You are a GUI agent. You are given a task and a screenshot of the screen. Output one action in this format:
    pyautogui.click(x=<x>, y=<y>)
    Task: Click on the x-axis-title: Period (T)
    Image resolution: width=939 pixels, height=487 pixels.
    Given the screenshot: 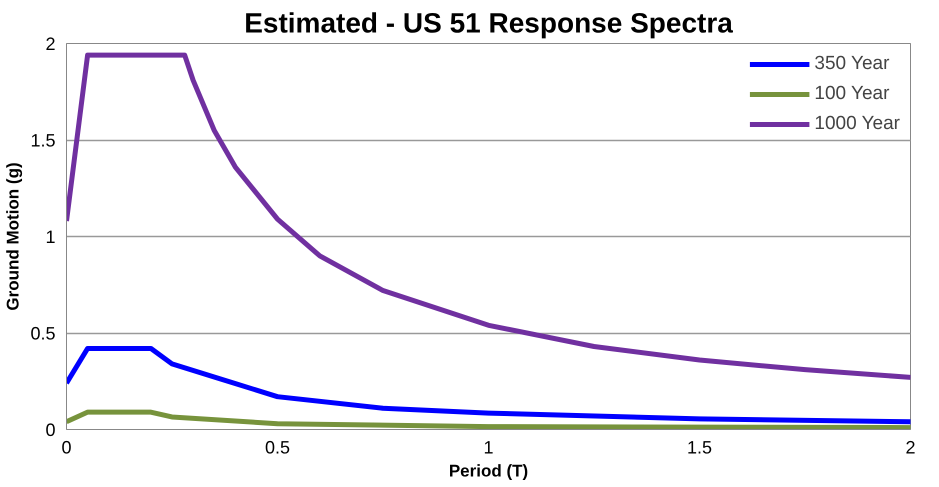 What is the action you would take?
    pyautogui.click(x=488, y=471)
    